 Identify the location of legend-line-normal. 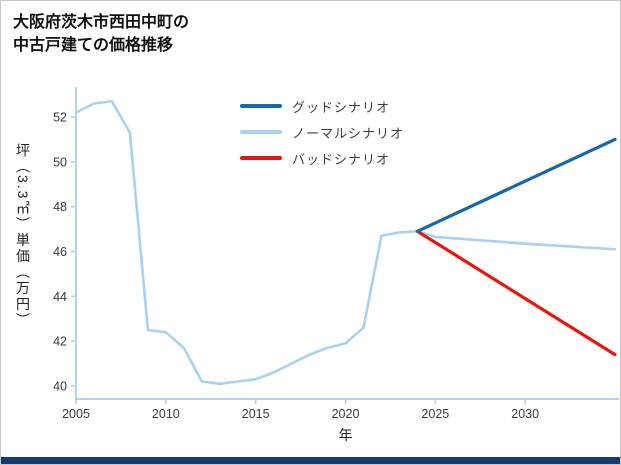
(261, 132).